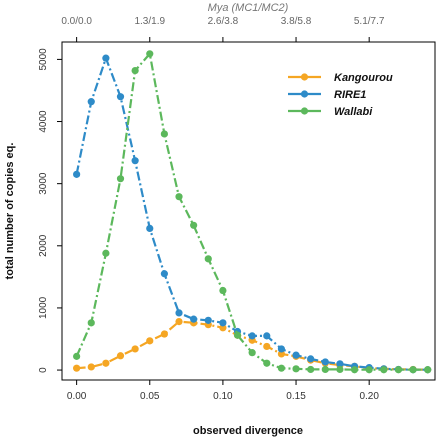  What do you see at coordinates (369, 21) in the screenshot?
I see `top-tick-label: 5.1/7.7` at bounding box center [369, 21].